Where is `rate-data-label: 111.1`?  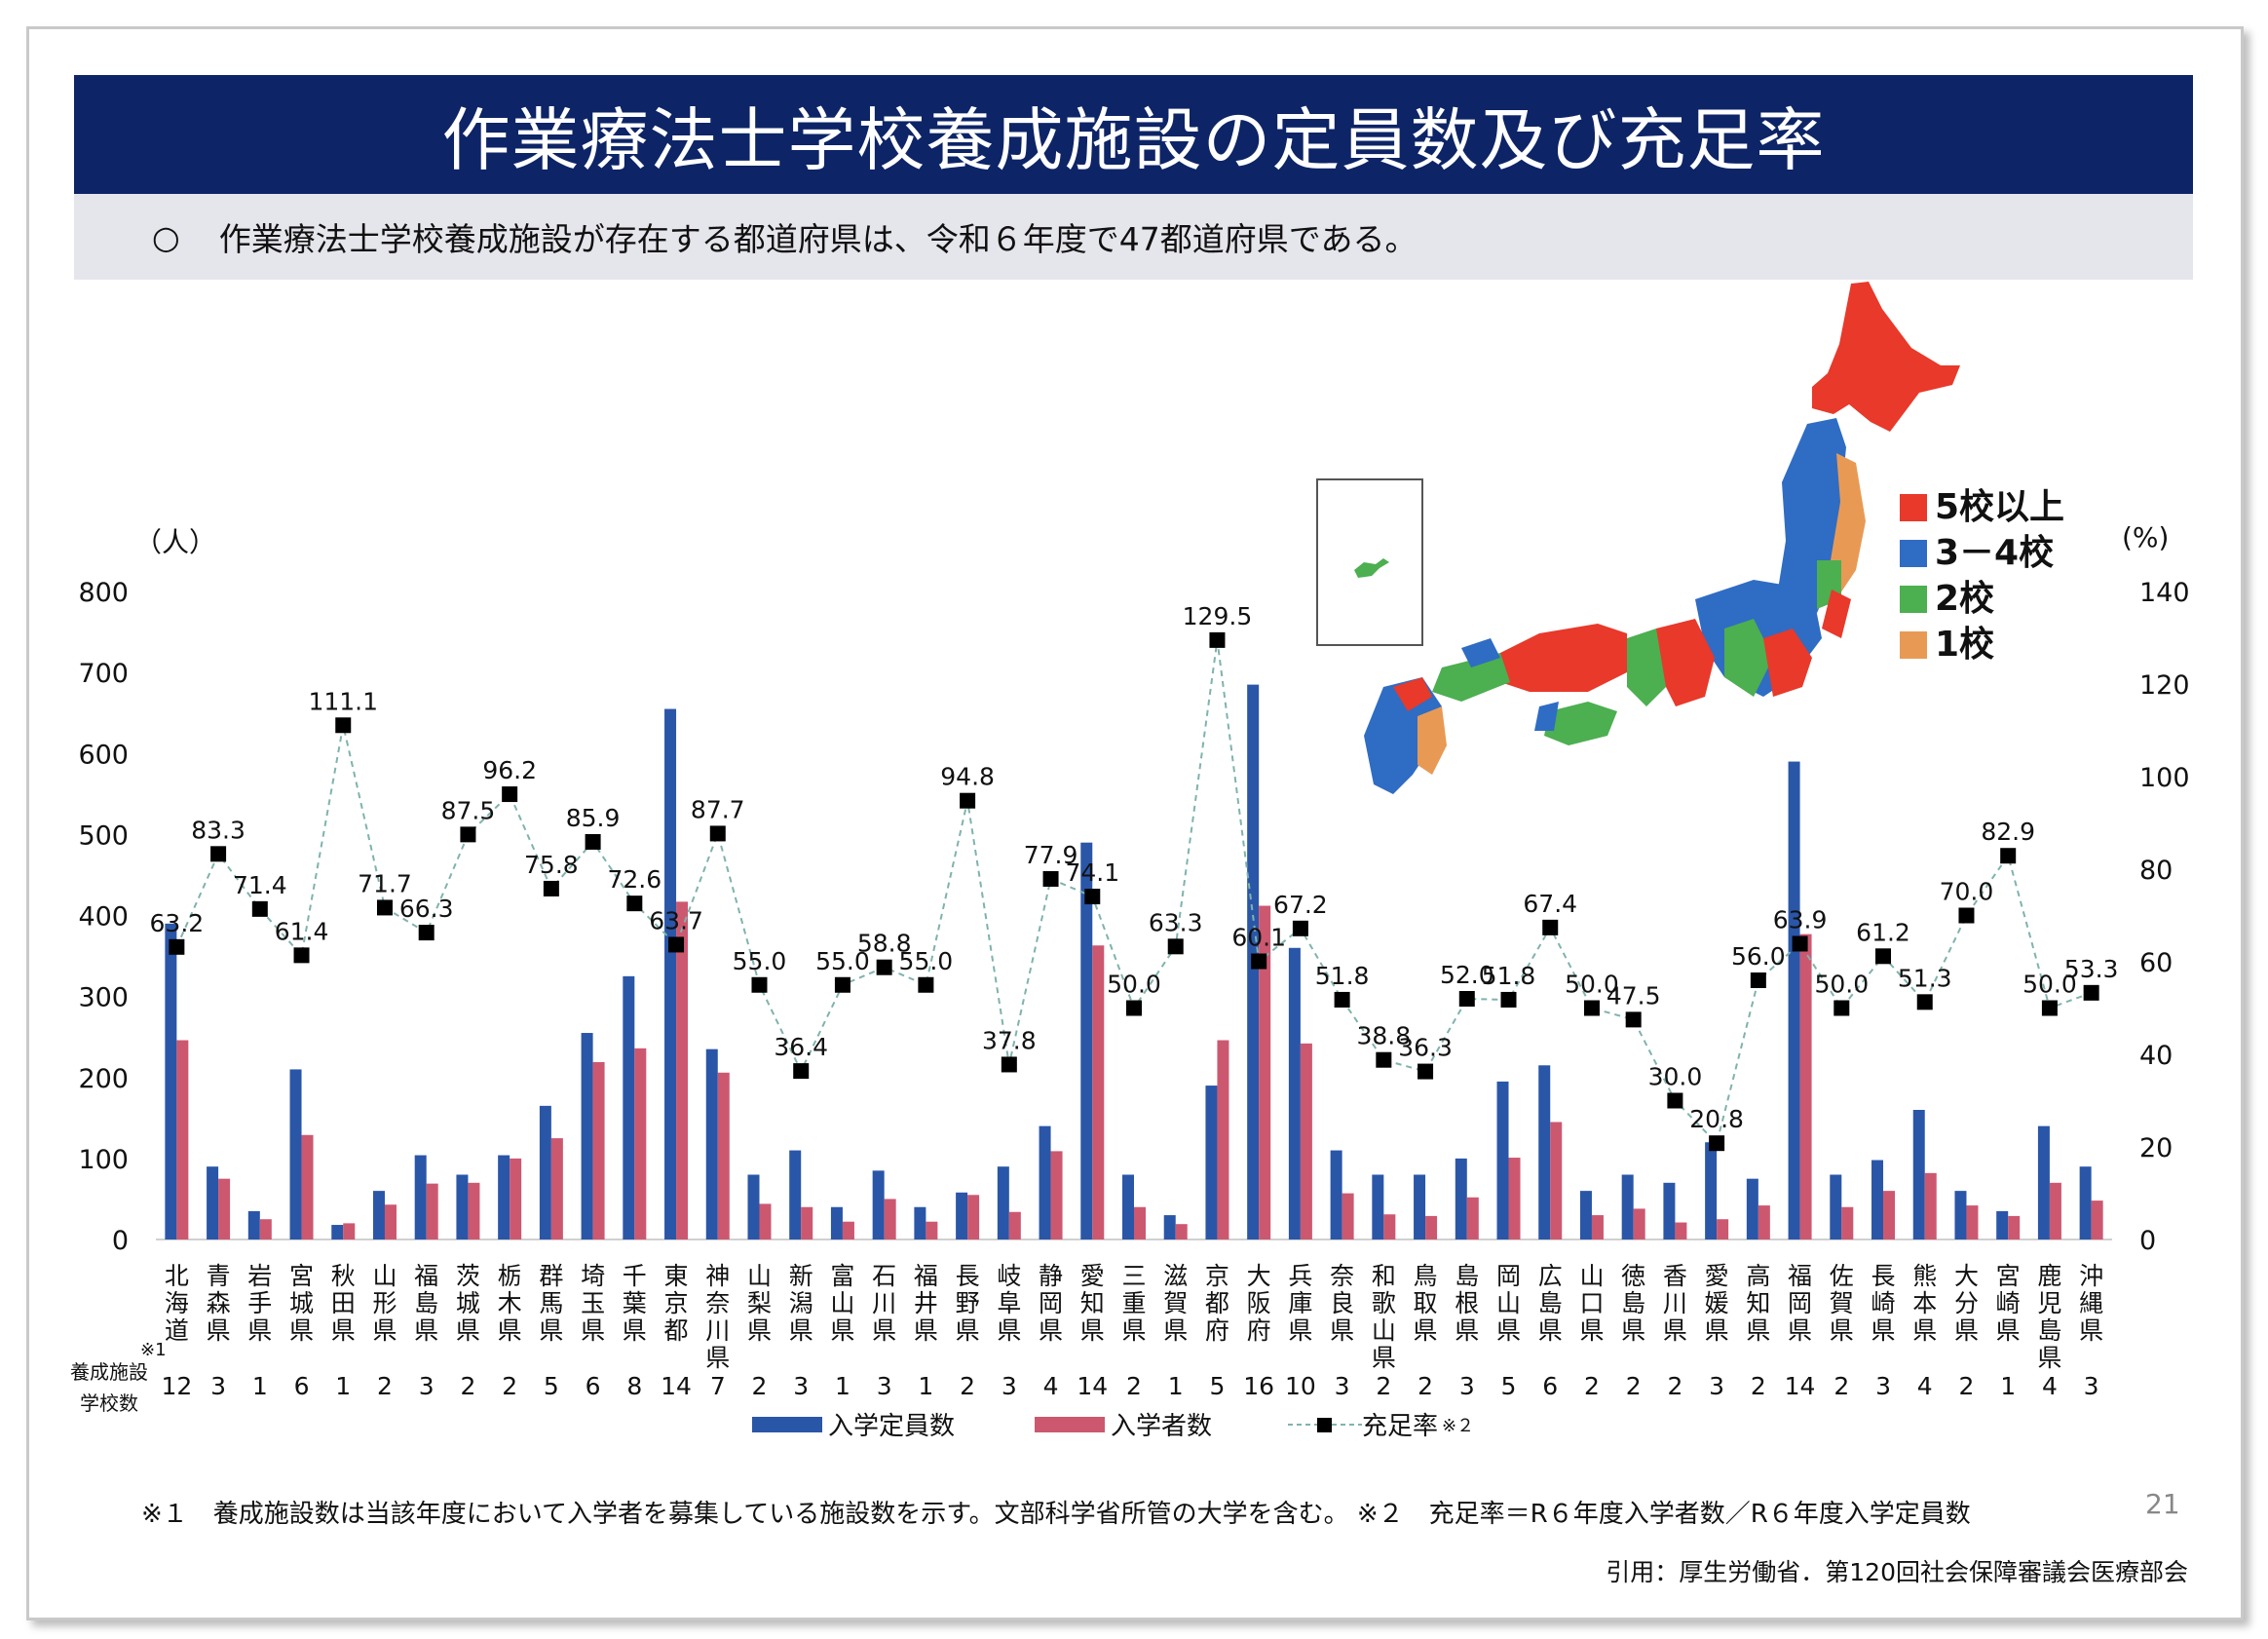 rate-data-label: 111.1 is located at coordinates (343, 701).